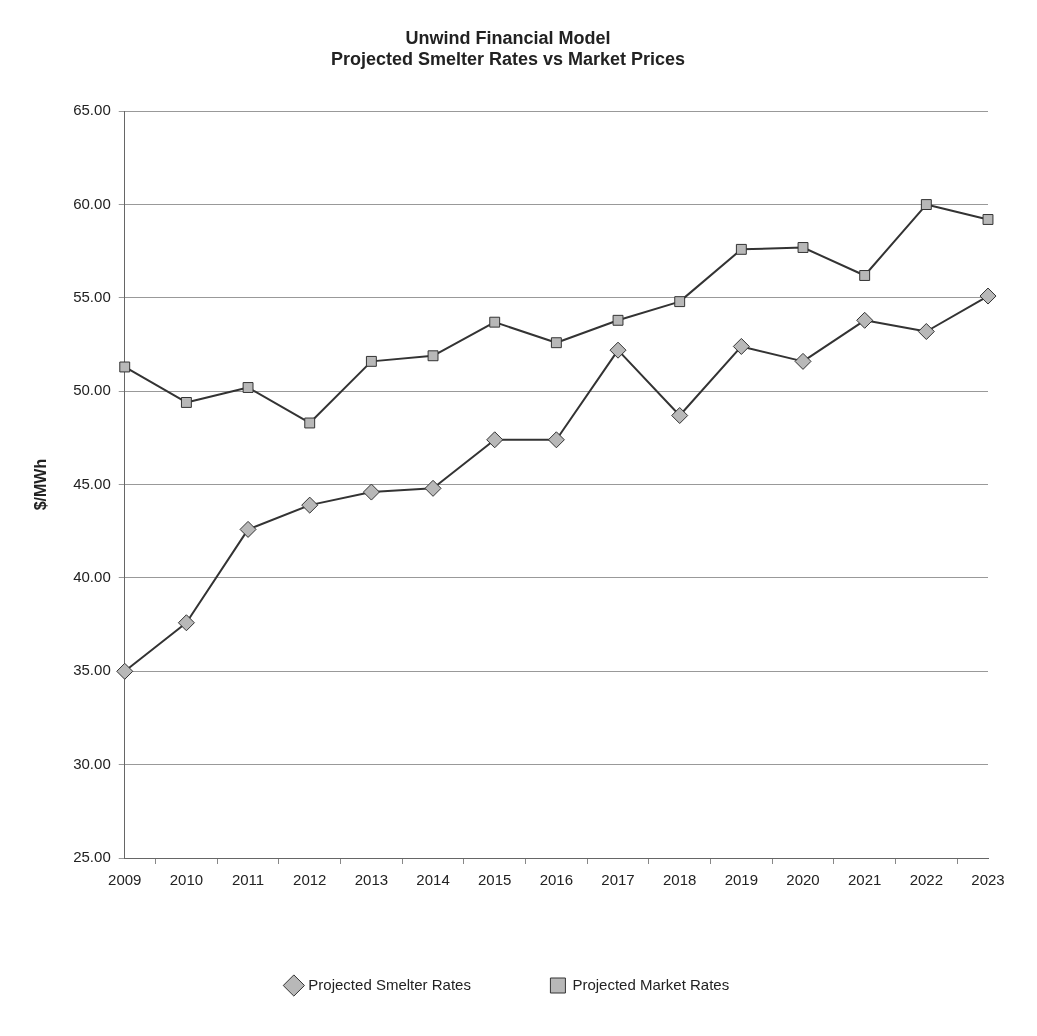 This screenshot has height=1036, width=1037. Describe the element at coordinates (248, 880) in the screenshot. I see `x-tick-label: 2011` at that location.